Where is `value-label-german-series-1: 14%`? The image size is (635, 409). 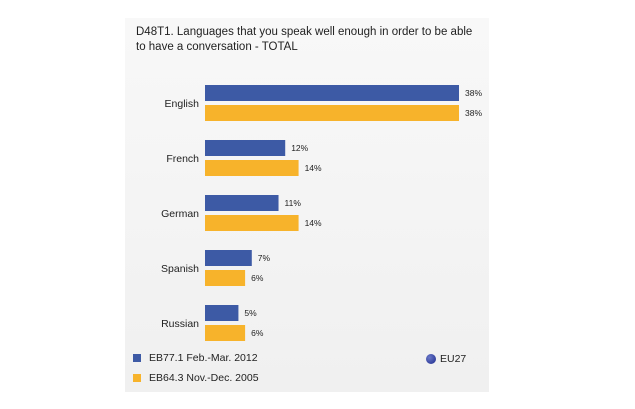
value-label-german-series-1: 14% is located at coordinates (313, 223).